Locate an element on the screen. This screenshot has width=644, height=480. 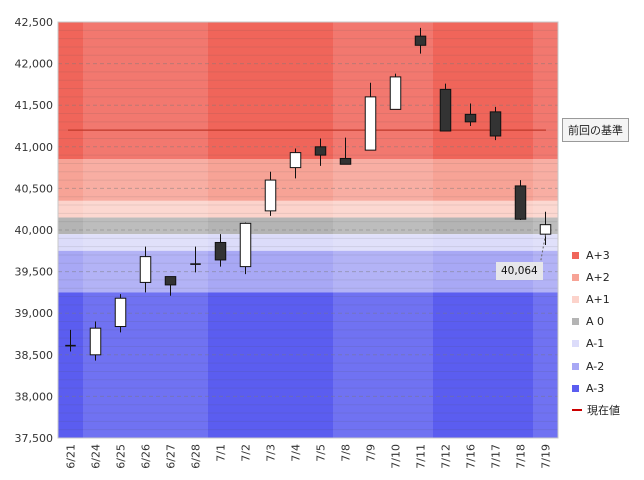
reference-level-label: 前回の基準 is located at coordinates (595, 130).